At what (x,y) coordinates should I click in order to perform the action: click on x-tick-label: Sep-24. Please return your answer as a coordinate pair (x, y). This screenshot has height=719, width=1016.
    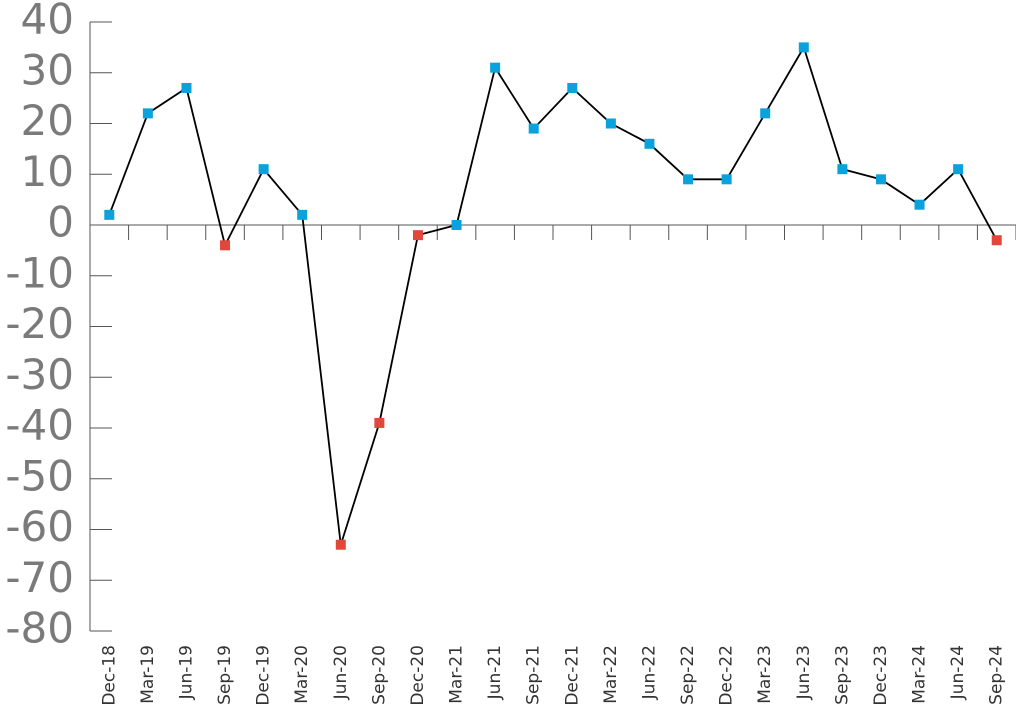
    Looking at the image, I should click on (997, 675).